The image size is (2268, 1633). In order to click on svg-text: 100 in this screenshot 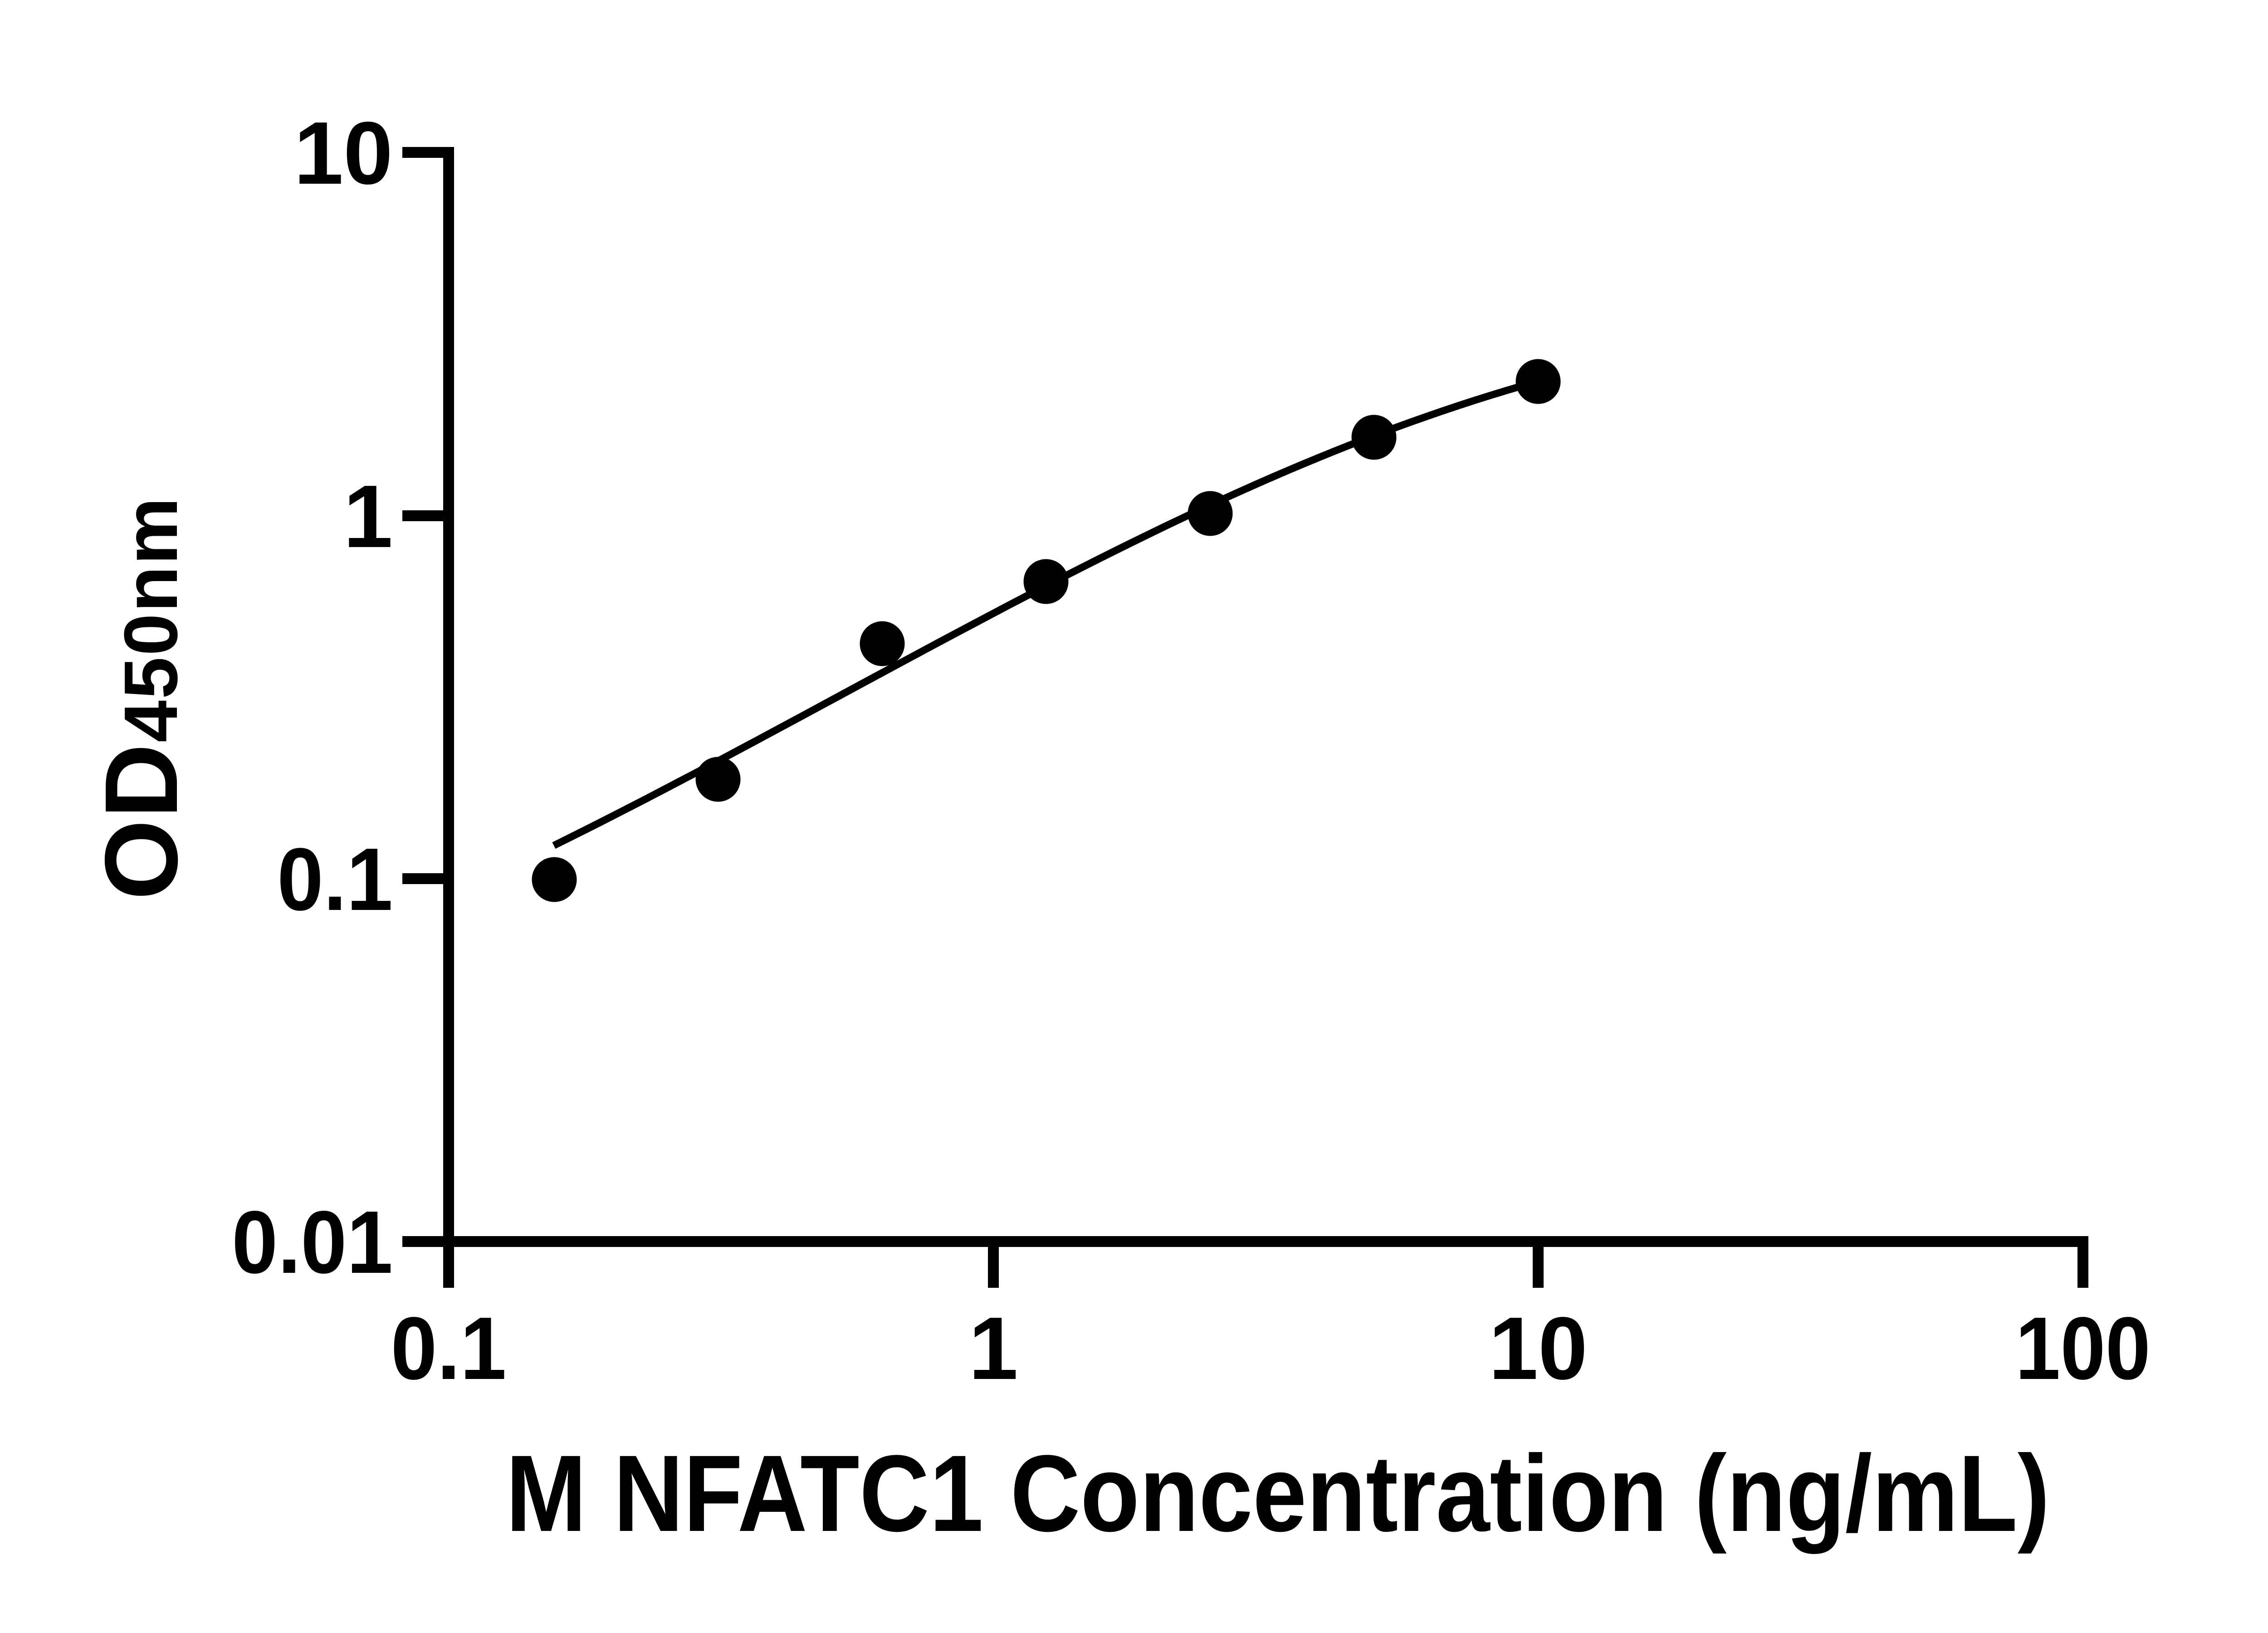, I will do `click(2083, 1348)`.